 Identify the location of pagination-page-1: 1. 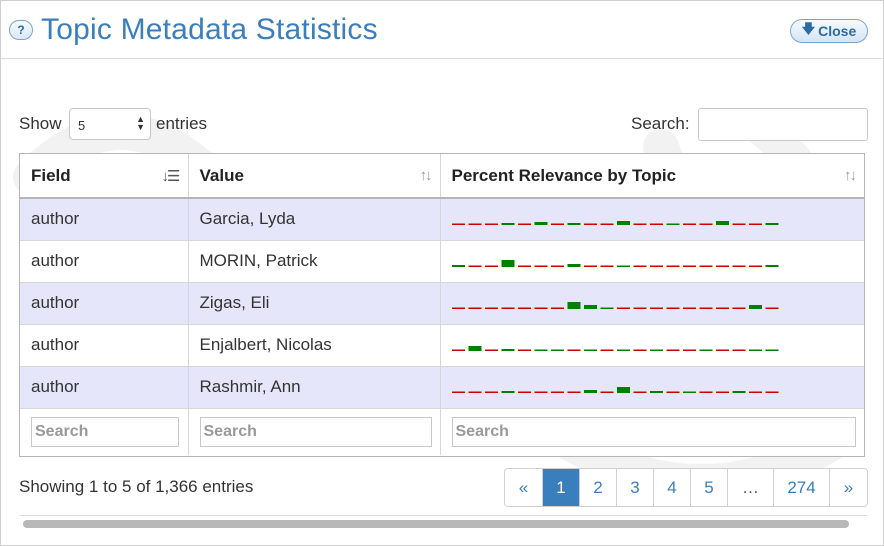
(561, 487).